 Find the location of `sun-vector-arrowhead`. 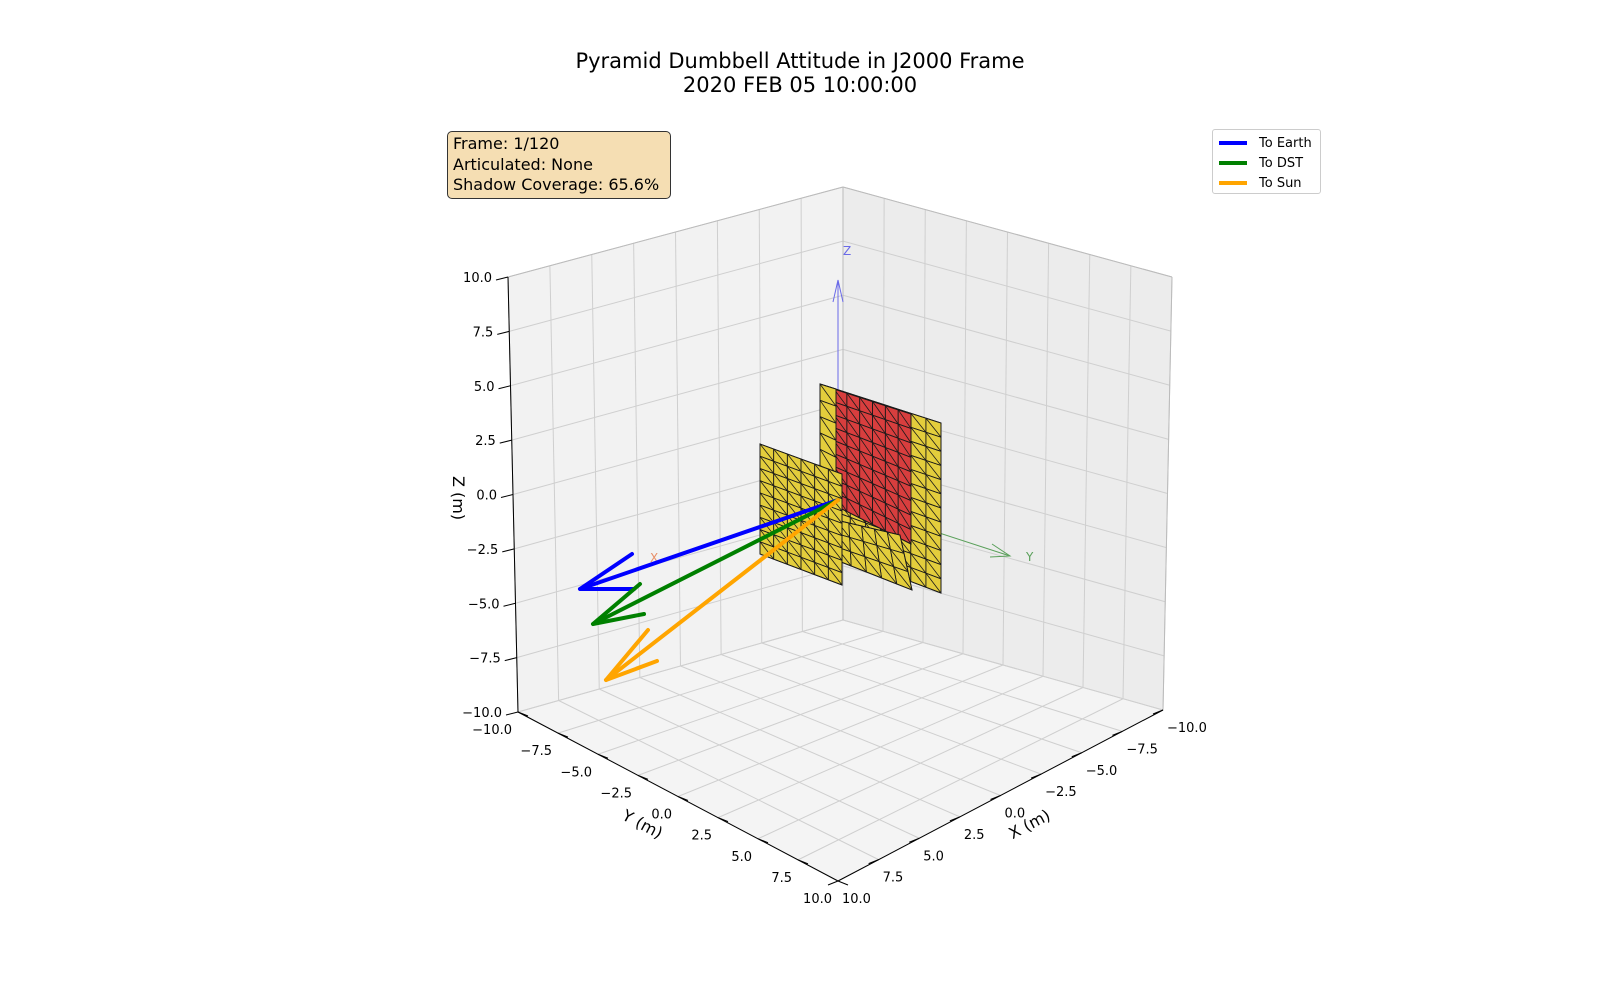

sun-vector-arrowhead is located at coordinates (631, 655).